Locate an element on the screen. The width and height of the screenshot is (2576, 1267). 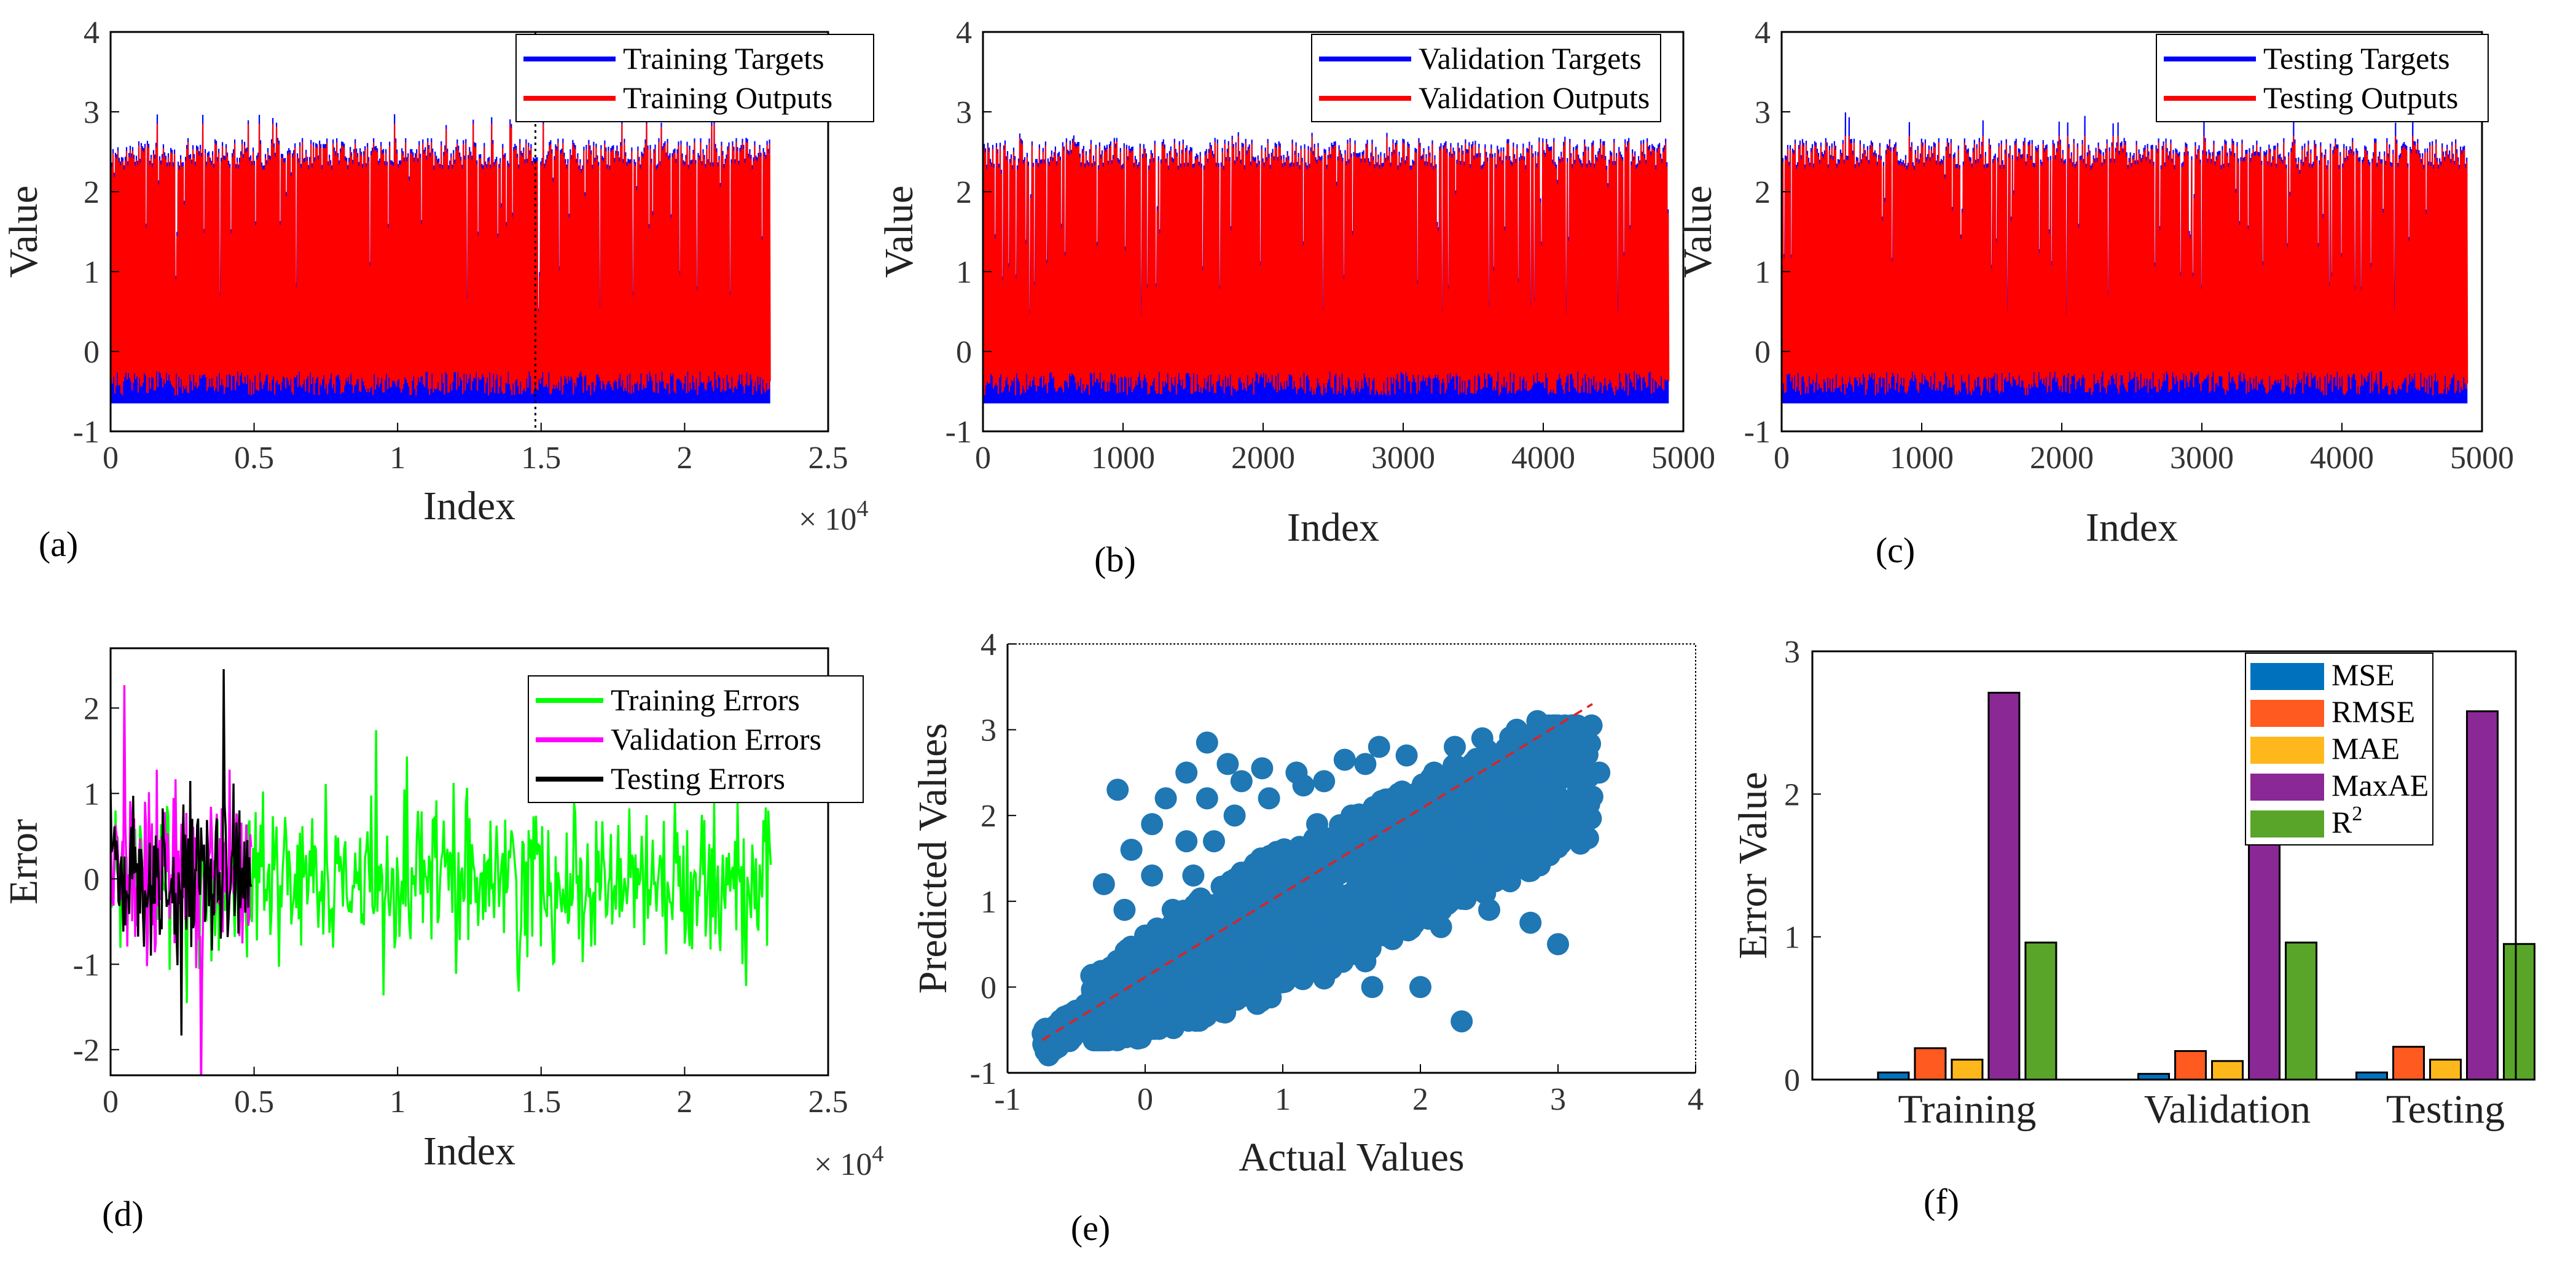
legend-entry: Training Targets is located at coordinates (723, 58).